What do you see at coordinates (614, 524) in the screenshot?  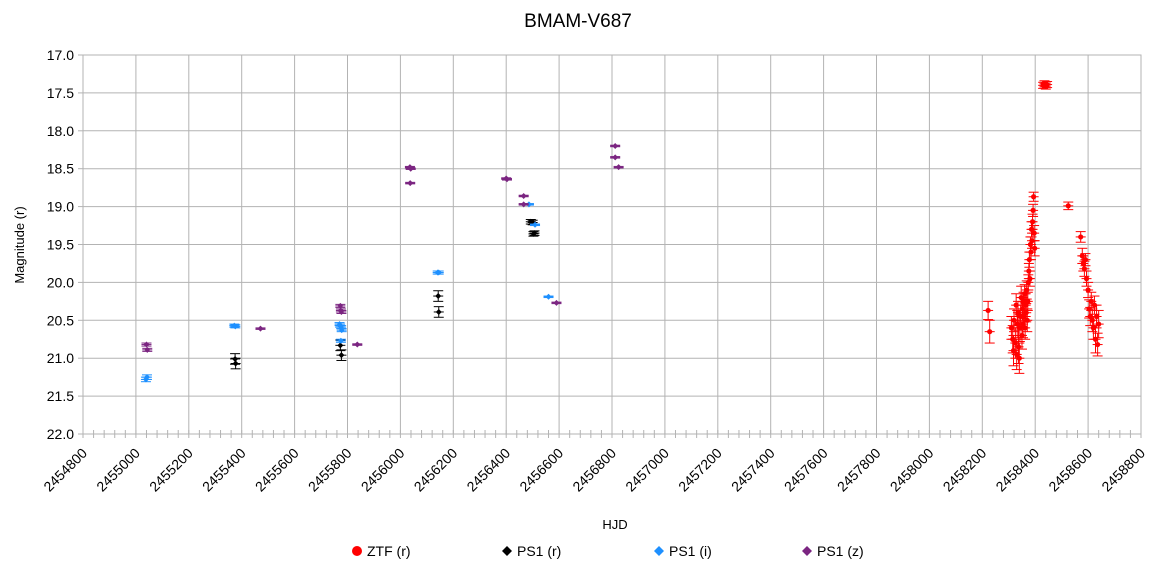 I see `x-axis-title: HJD` at bounding box center [614, 524].